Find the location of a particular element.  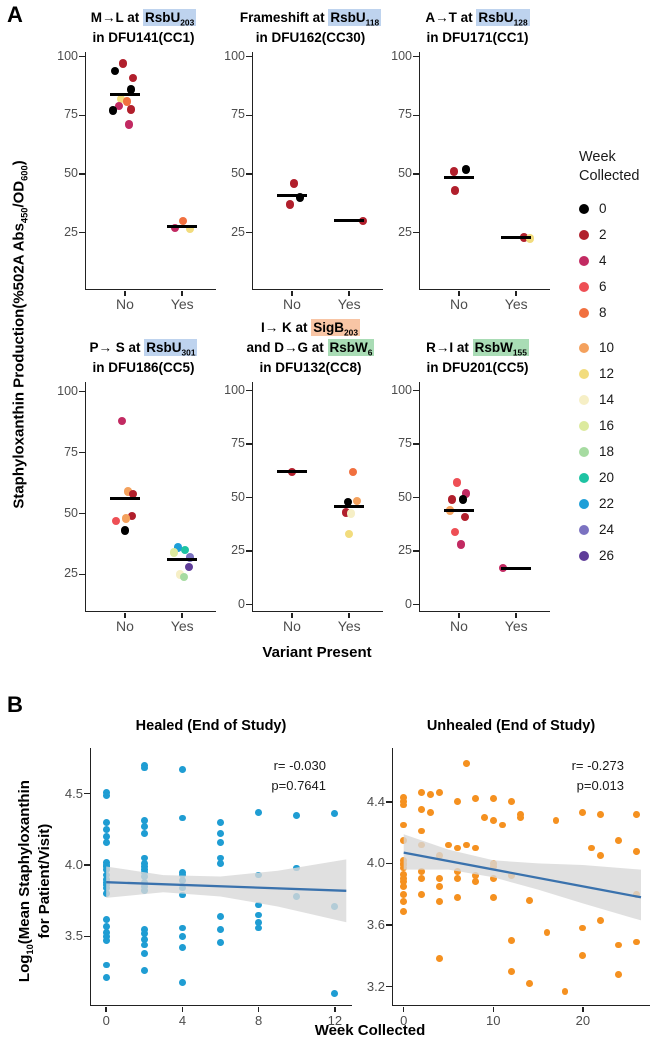

legend-item: 16 is located at coordinates (619, 426).